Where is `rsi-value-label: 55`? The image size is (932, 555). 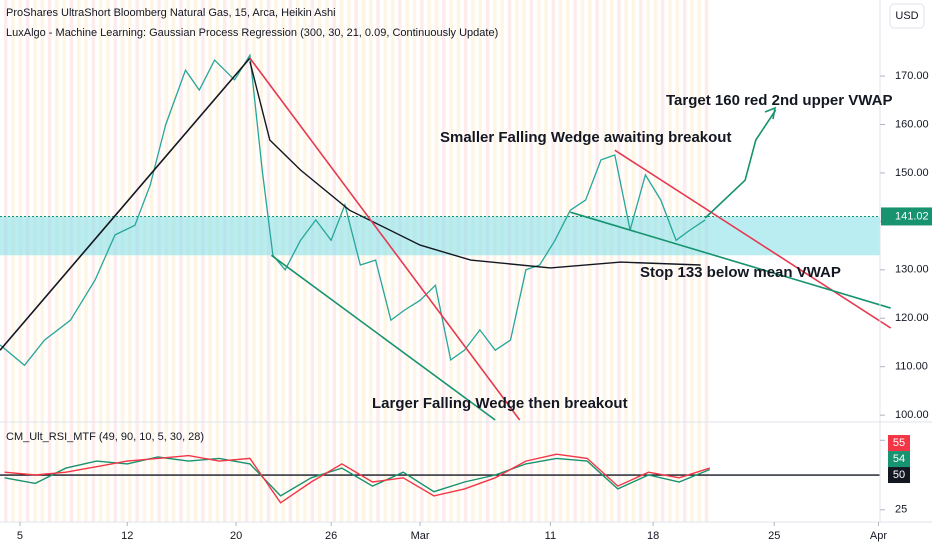 rsi-value-label: 55 is located at coordinates (899, 443).